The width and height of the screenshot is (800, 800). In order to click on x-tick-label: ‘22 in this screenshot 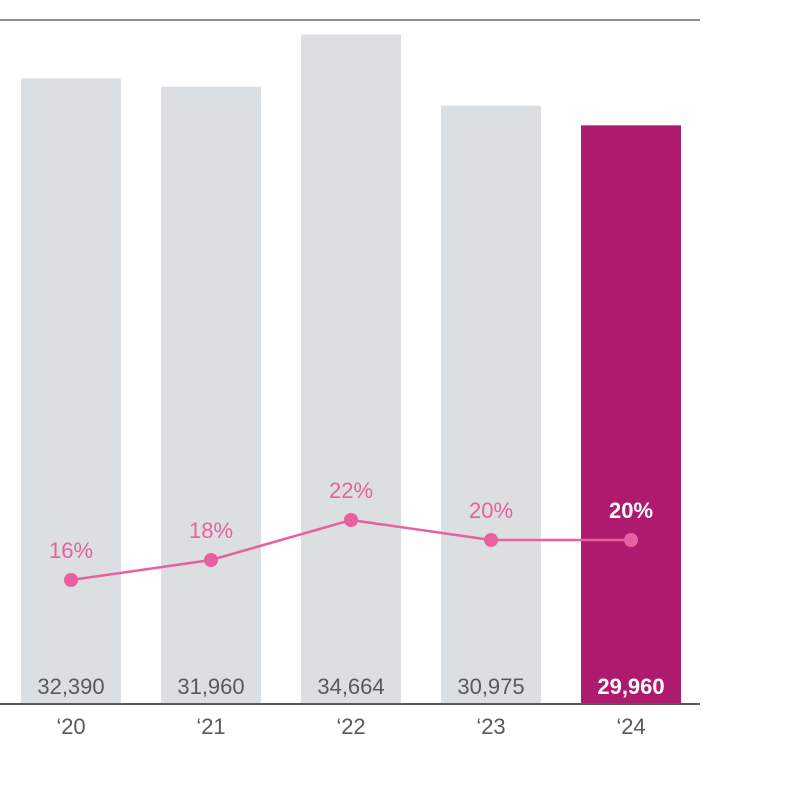, I will do `click(350, 726)`.